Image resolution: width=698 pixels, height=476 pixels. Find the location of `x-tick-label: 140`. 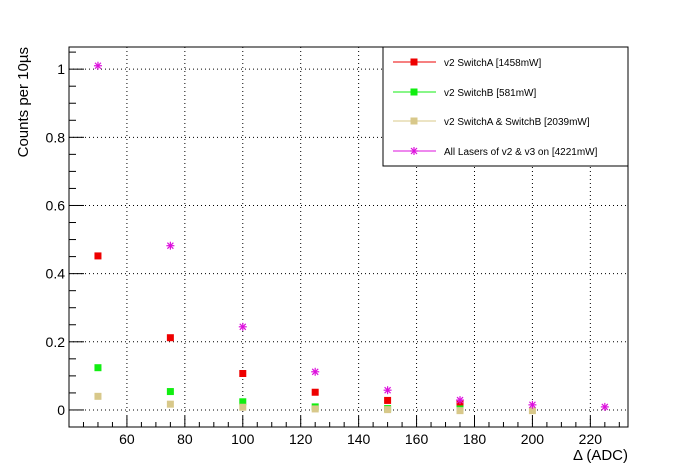

x-tick-label: 140 is located at coordinates (359, 439).